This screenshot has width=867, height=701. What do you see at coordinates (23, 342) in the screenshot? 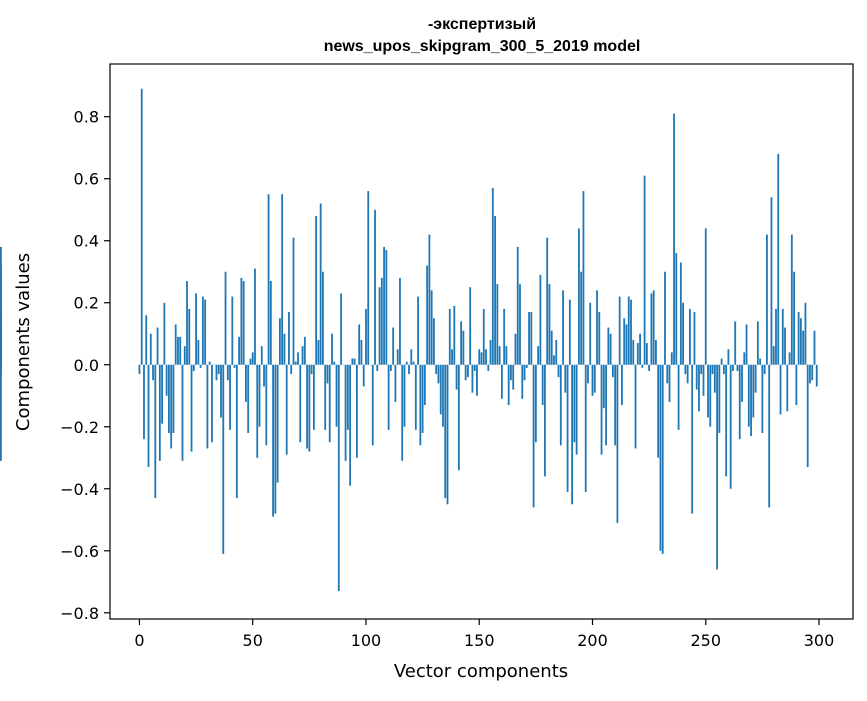
I see `y-axis-label: Components values` at bounding box center [23, 342].